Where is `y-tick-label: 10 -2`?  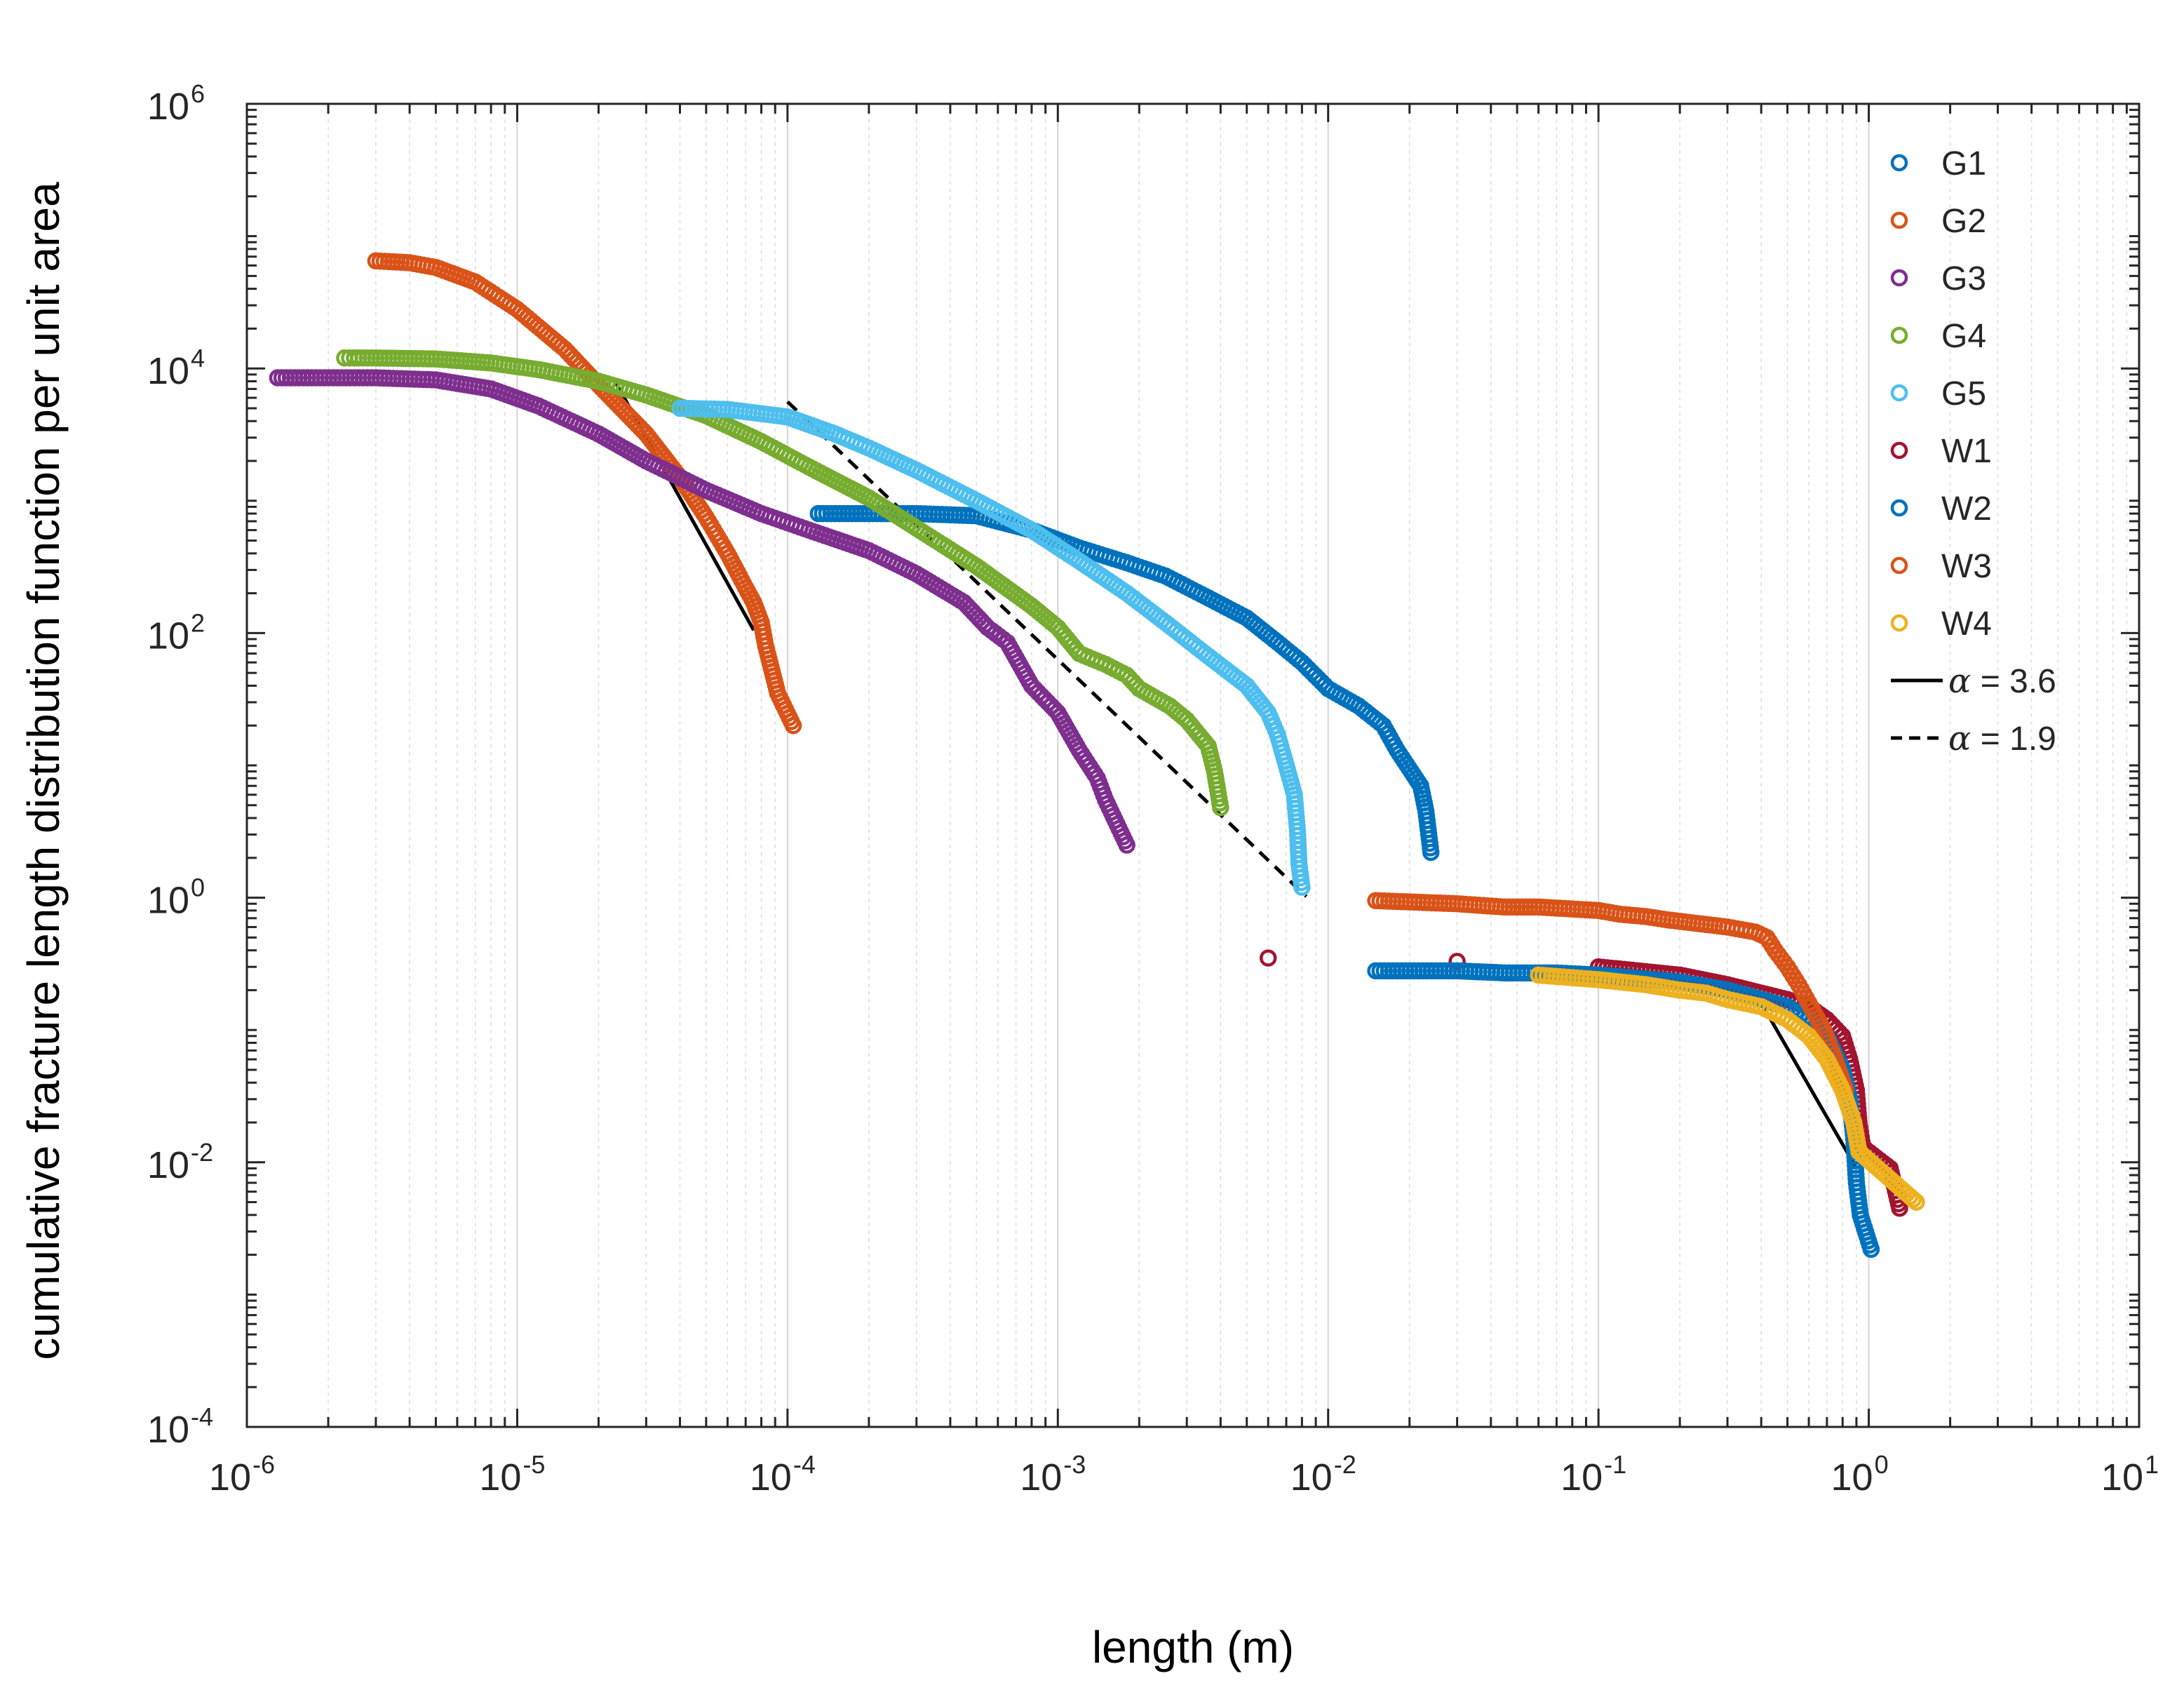
y-tick-label: 10 -2 is located at coordinates (180, 1162).